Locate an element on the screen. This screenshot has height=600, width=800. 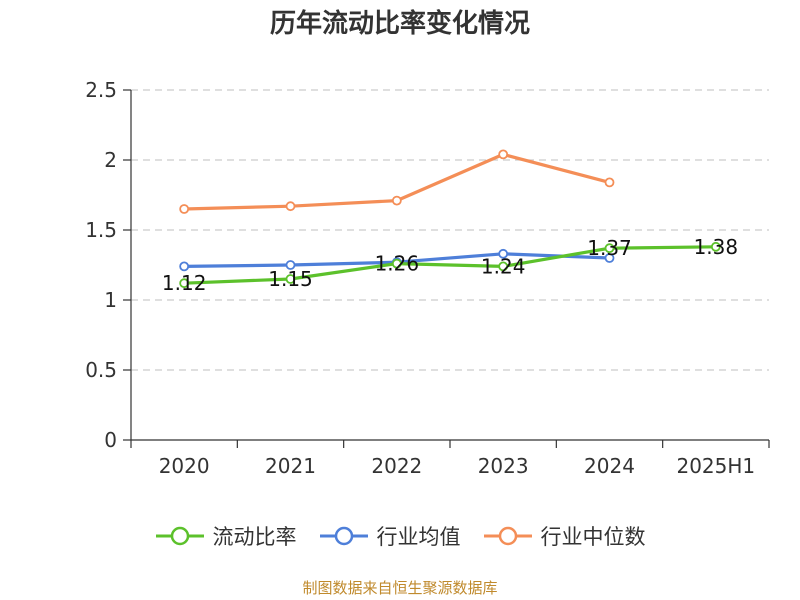
data-label: 1.38 is located at coordinates (716, 247).